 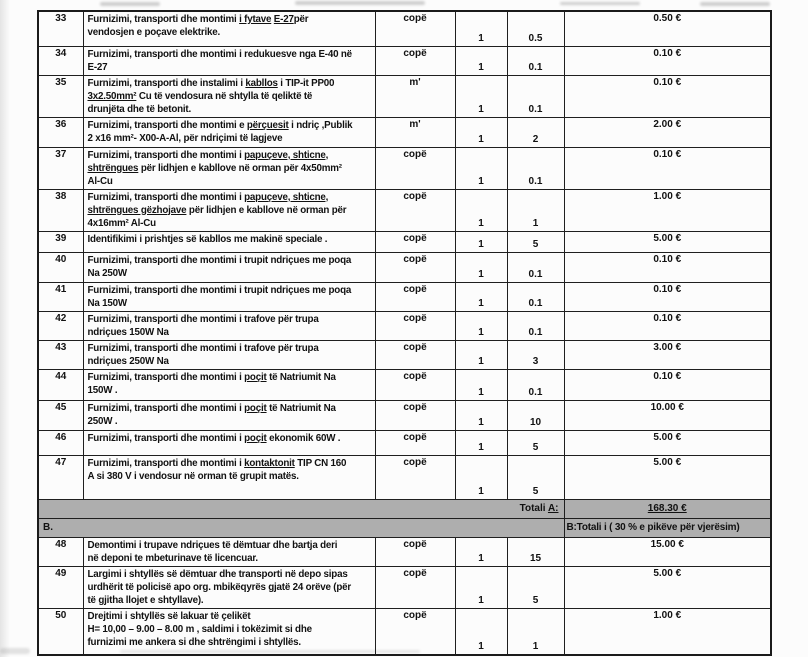 I want to click on total-a-row: Totali A: 168.30 €, so click(x=404, y=508).